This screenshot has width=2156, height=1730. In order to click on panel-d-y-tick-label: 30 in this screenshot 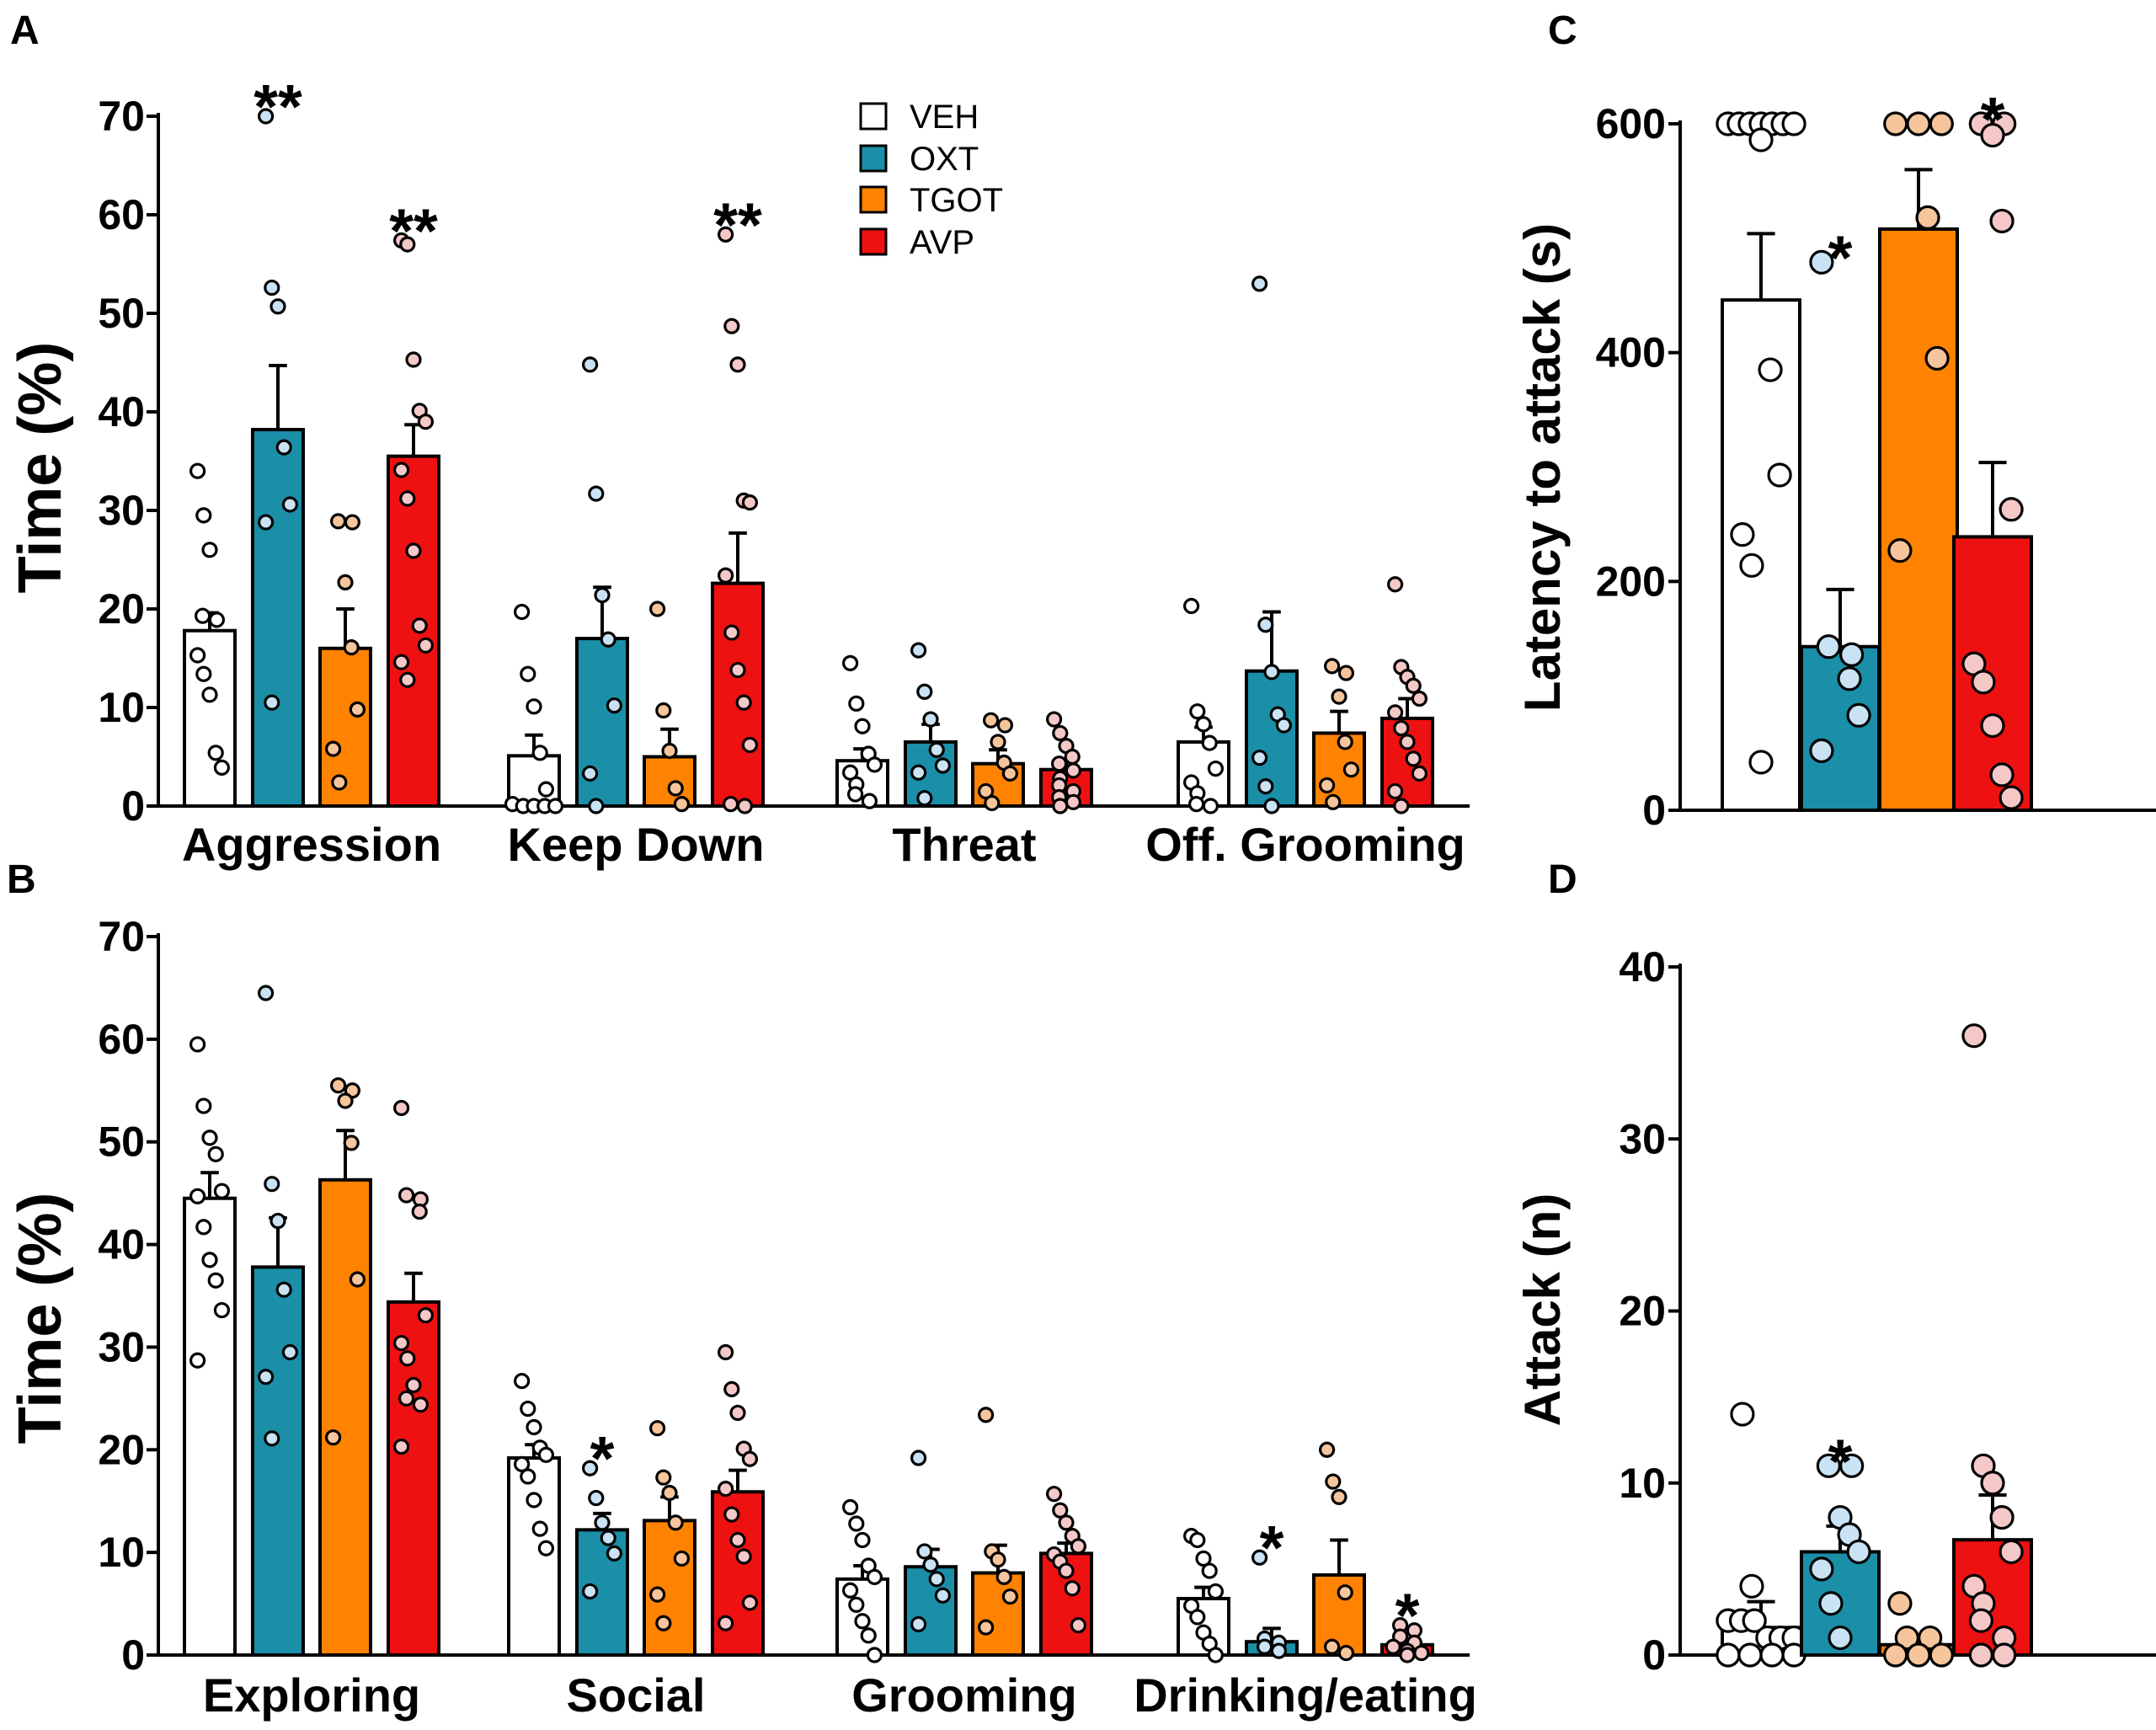, I will do `click(1642, 1138)`.